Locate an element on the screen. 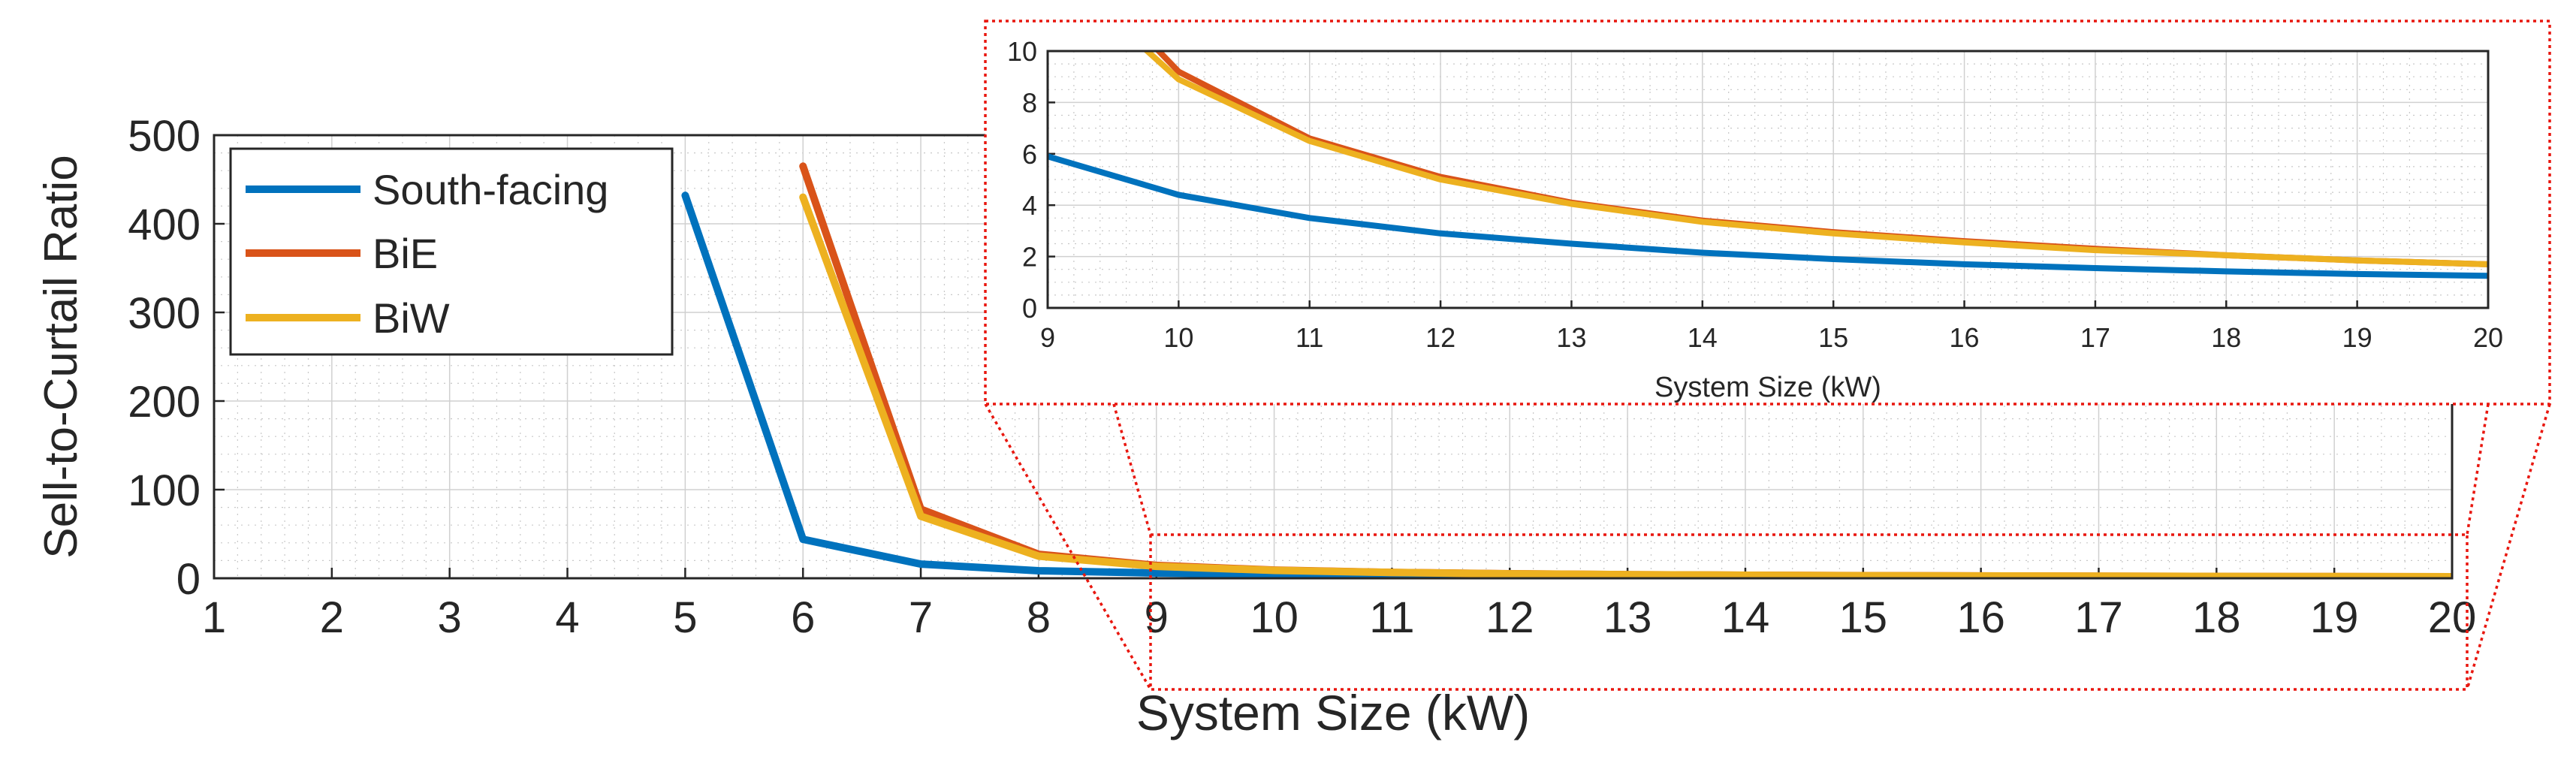 The width and height of the screenshot is (2576, 760). x-tick-label: 7 is located at coordinates (921, 617).